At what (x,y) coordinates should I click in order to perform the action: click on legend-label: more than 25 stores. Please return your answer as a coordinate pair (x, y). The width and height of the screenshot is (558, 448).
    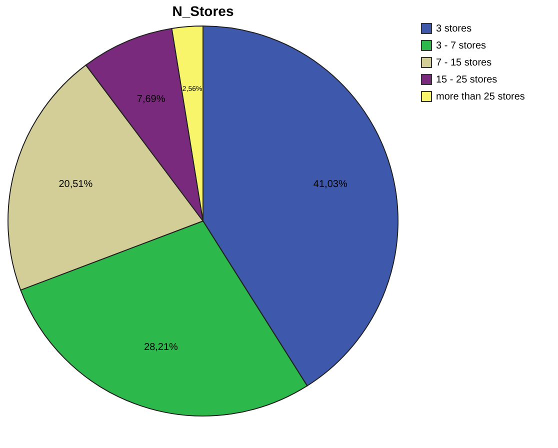
    Looking at the image, I should click on (480, 97).